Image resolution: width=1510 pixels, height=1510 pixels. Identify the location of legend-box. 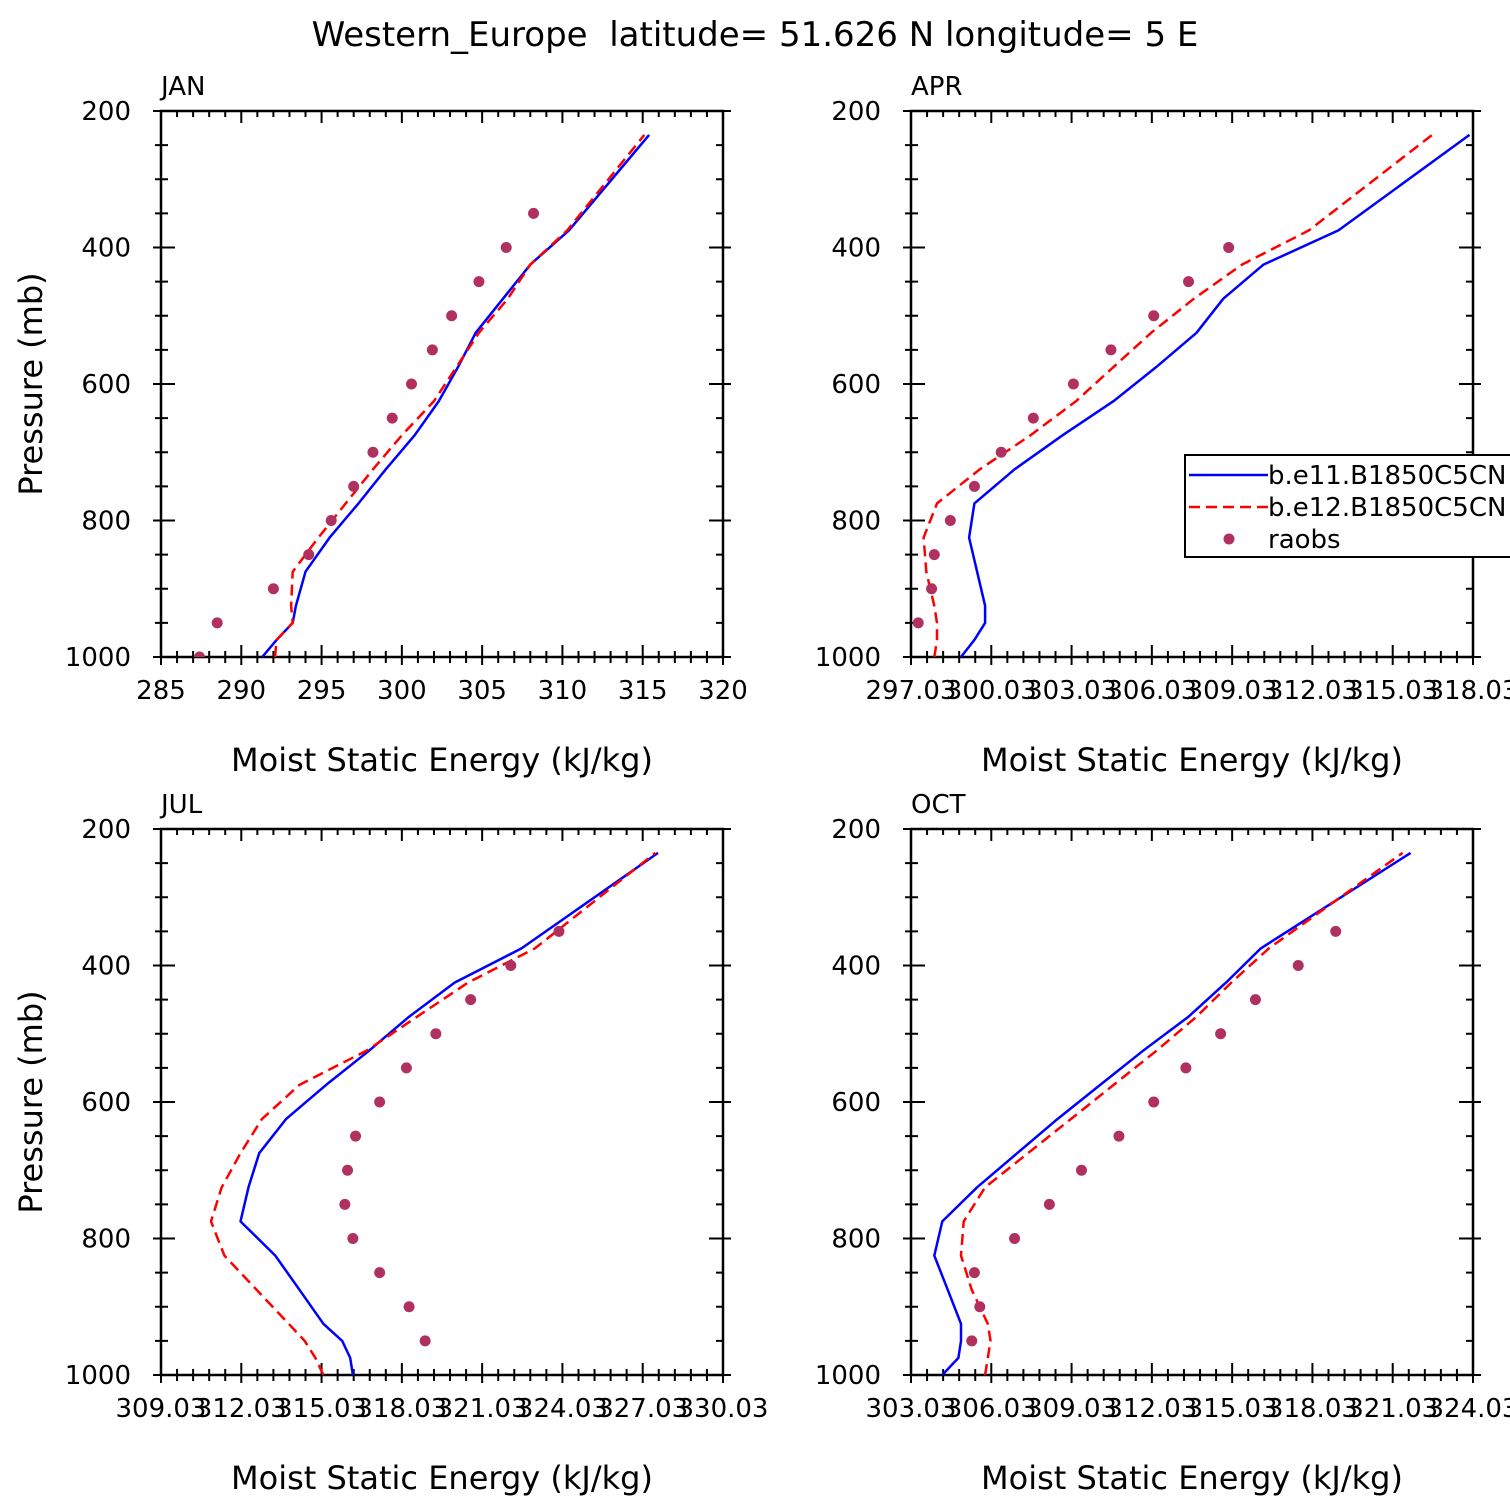
(1347, 506).